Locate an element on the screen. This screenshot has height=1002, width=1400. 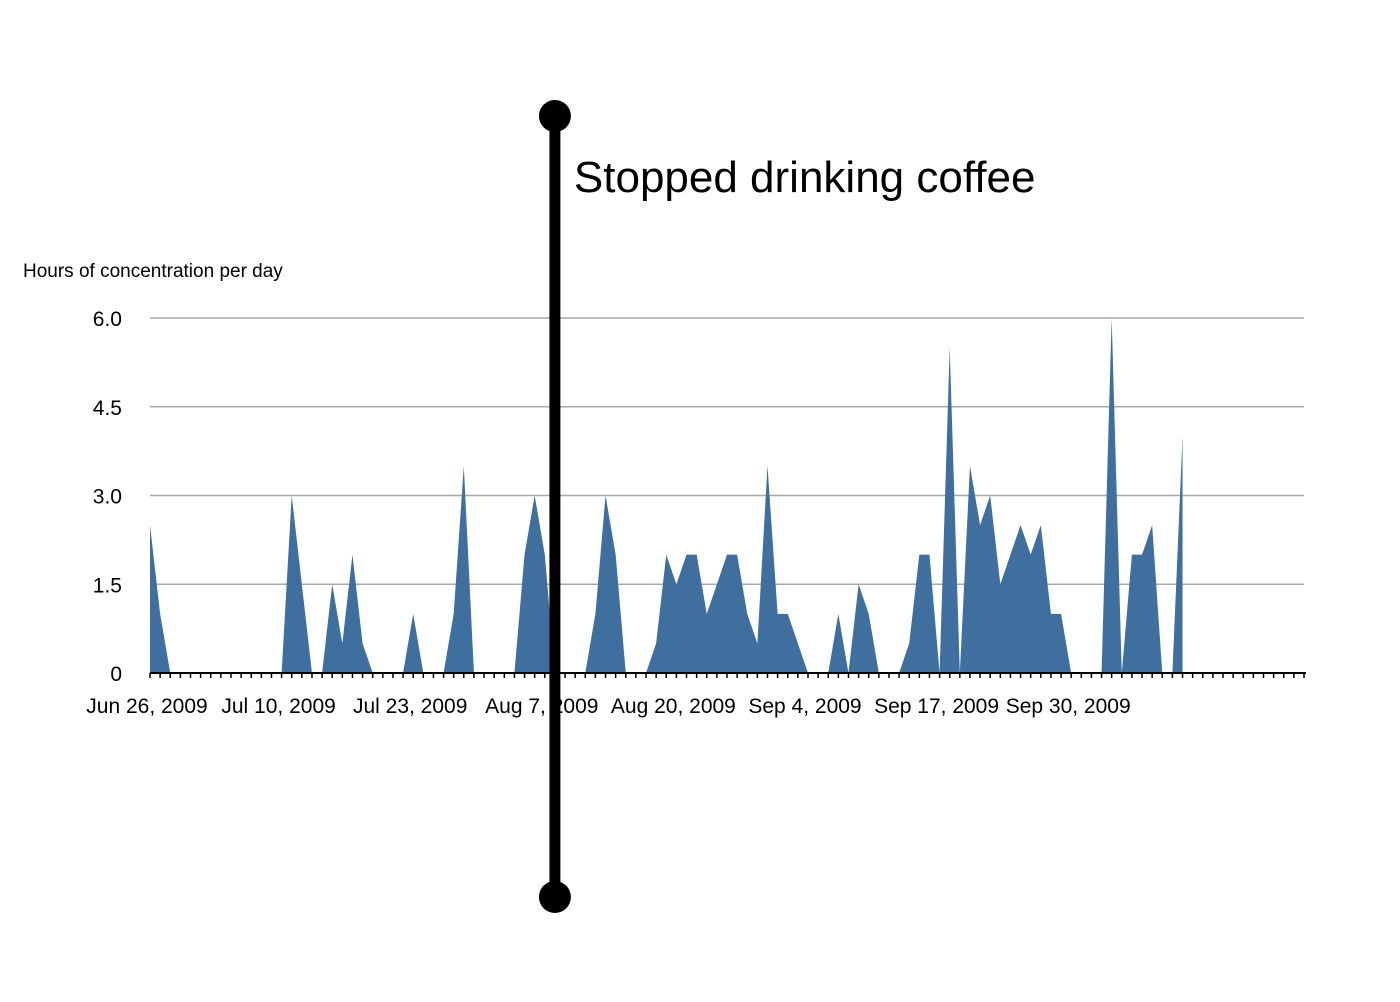
x-tick-label: Sep 17, 2009 is located at coordinates (936, 706).